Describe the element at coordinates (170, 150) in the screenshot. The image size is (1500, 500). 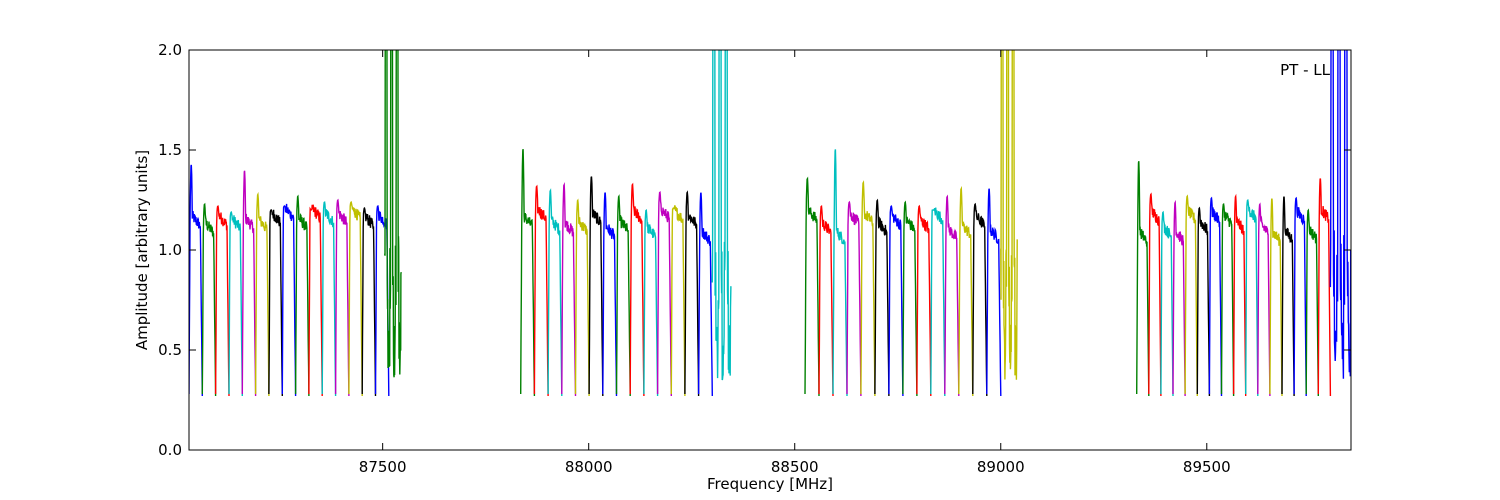
I see `y-tick-label: 1.5` at that location.